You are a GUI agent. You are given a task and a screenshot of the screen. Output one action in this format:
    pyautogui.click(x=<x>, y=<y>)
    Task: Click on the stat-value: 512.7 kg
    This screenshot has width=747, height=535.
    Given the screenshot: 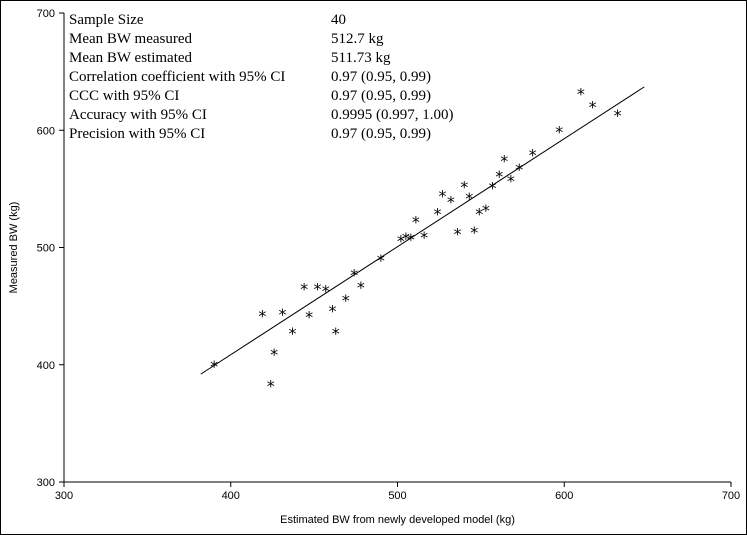 What is the action you would take?
    pyautogui.click(x=357, y=39)
    